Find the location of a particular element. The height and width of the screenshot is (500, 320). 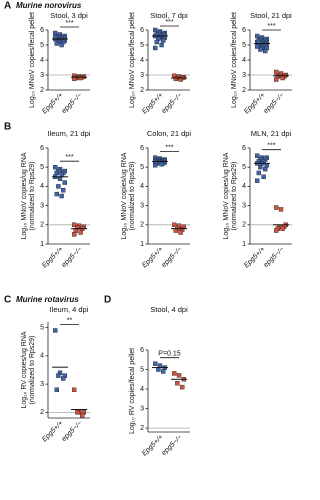

significance-label: ** is located at coordinates (70, 320).